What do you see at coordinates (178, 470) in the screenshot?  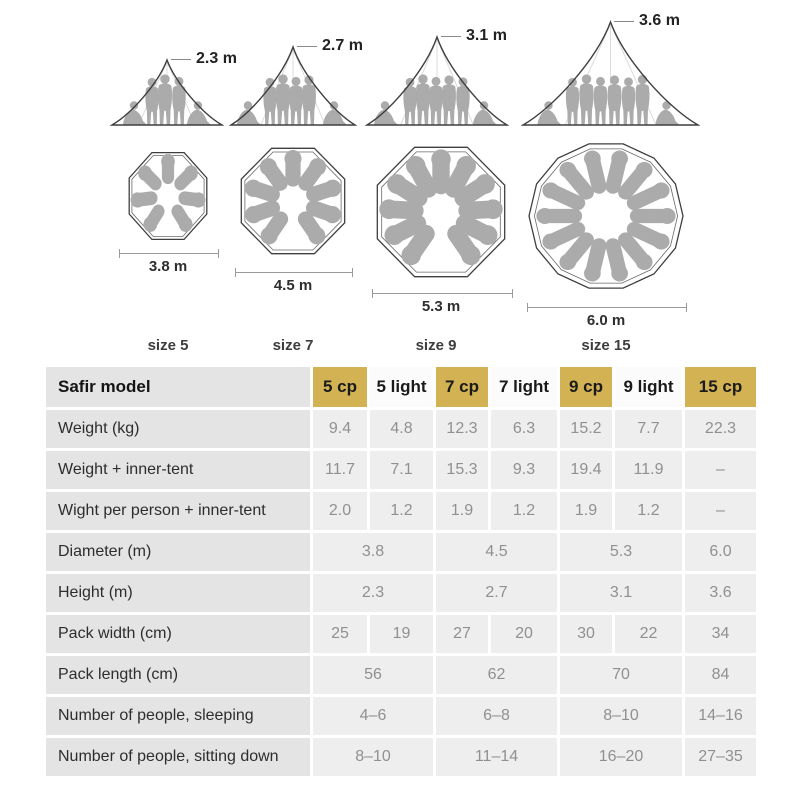 I see `row-label: Weight + inner-tent` at bounding box center [178, 470].